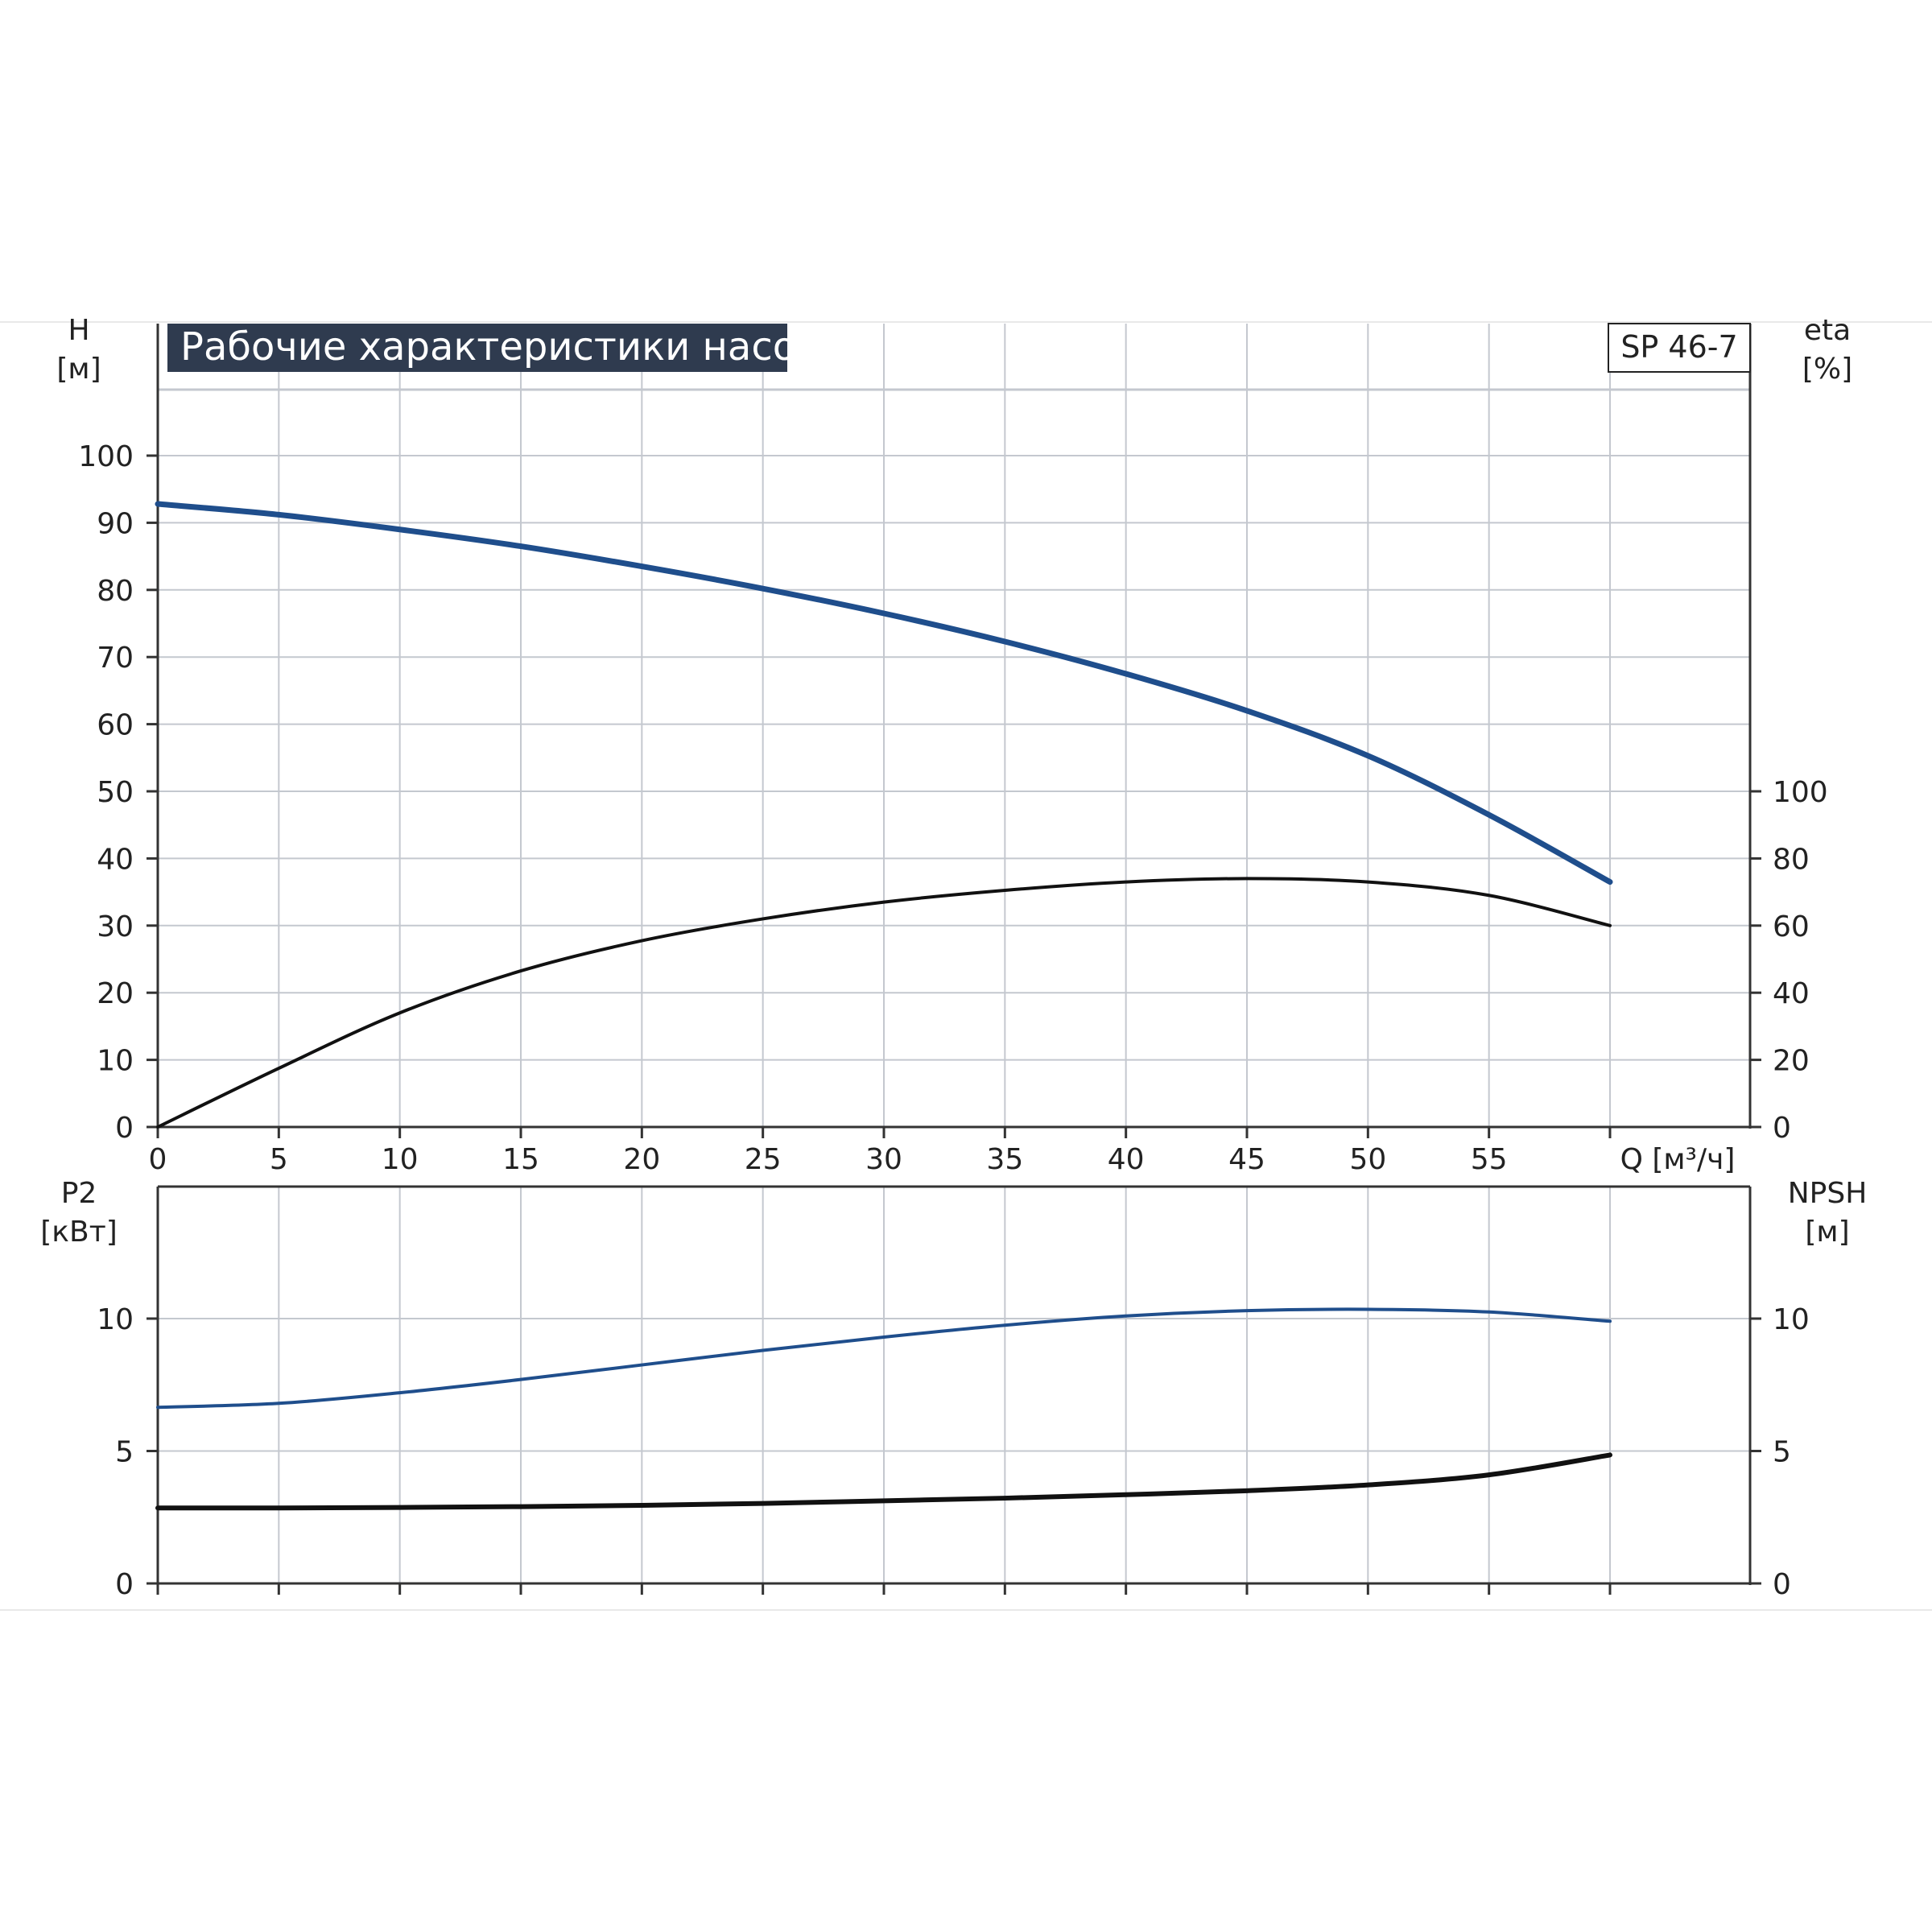 The image size is (1932, 1932). Describe the element at coordinates (1791, 993) in the screenshot. I see `y-right-tick-label: 40` at that location.